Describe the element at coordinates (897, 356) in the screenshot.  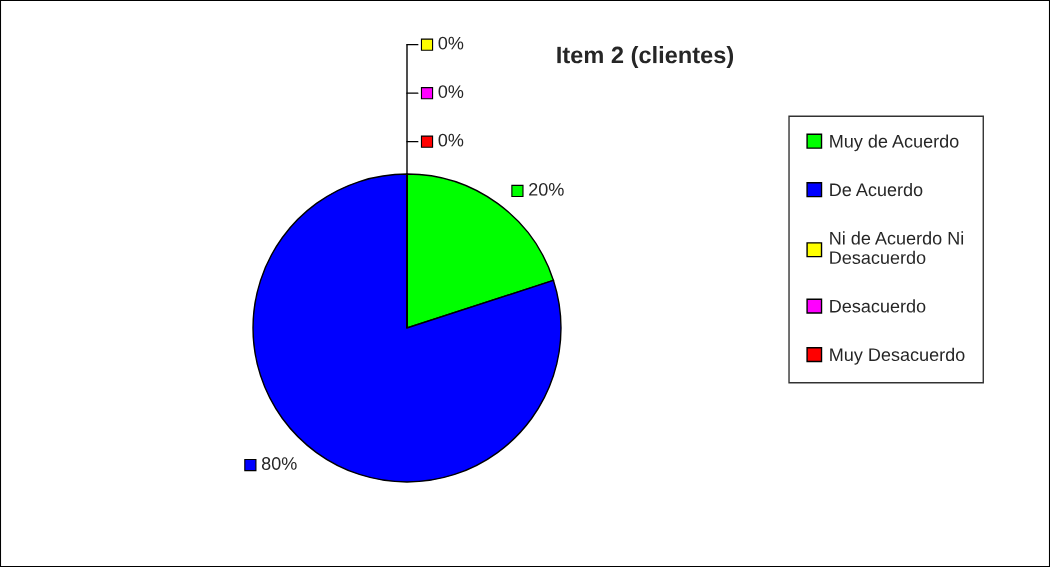
I see `legend-label: Muy Desacuerdo` at that location.